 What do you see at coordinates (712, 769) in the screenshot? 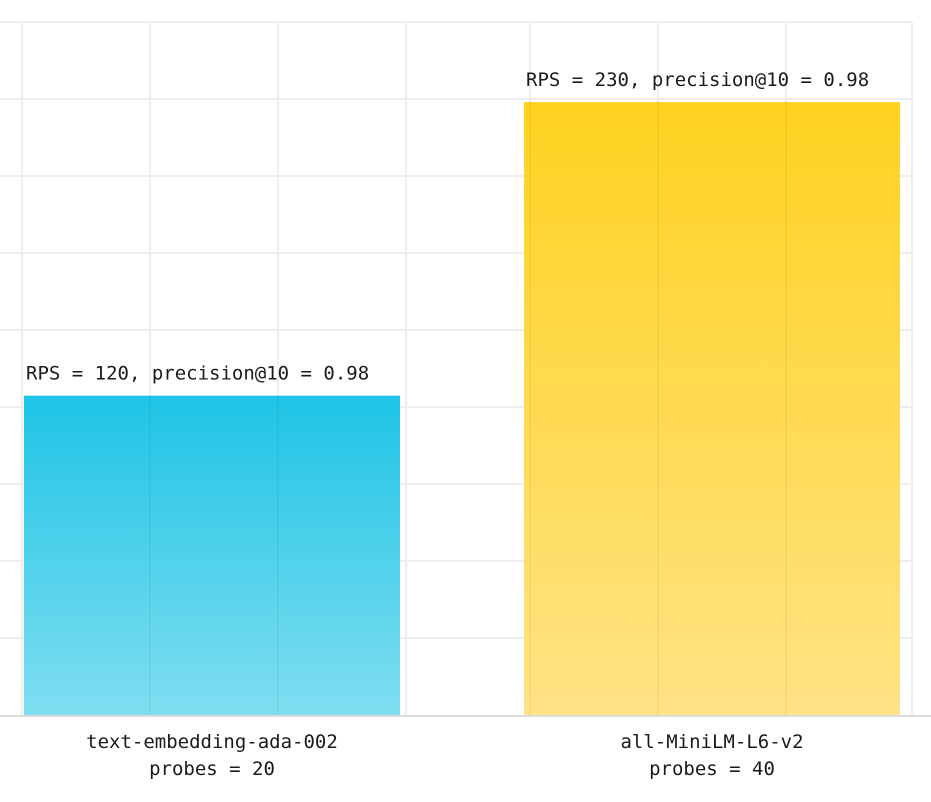
I see `x-tick-label-2-line-2: probes = 40` at bounding box center [712, 769].